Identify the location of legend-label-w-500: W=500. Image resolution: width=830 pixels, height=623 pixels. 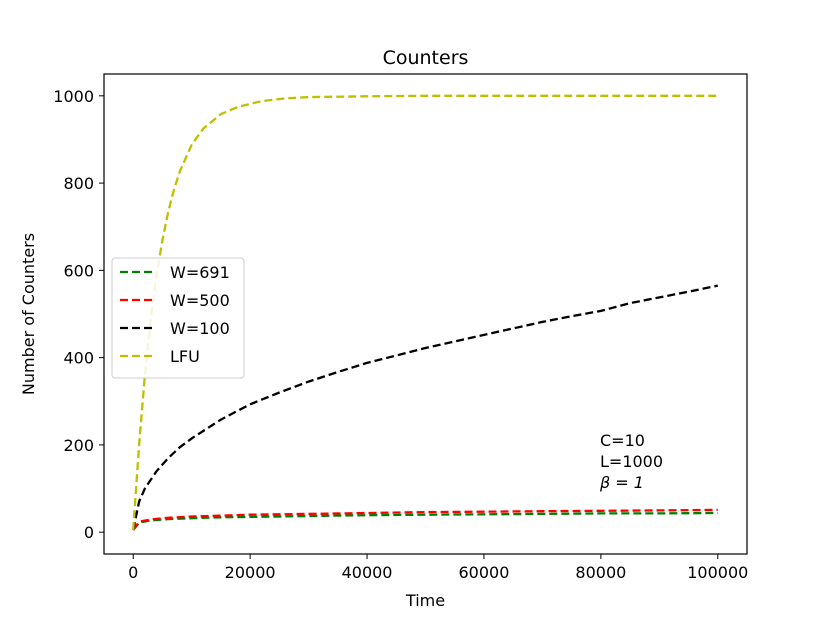
(200, 300).